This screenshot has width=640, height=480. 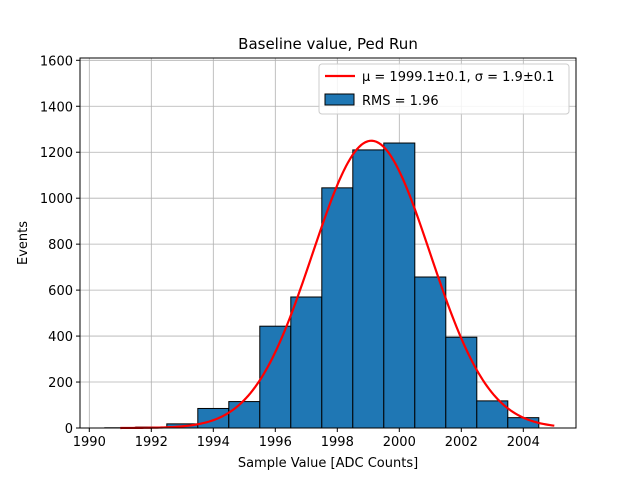 I want to click on x-tick-label: 1992, so click(x=151, y=442).